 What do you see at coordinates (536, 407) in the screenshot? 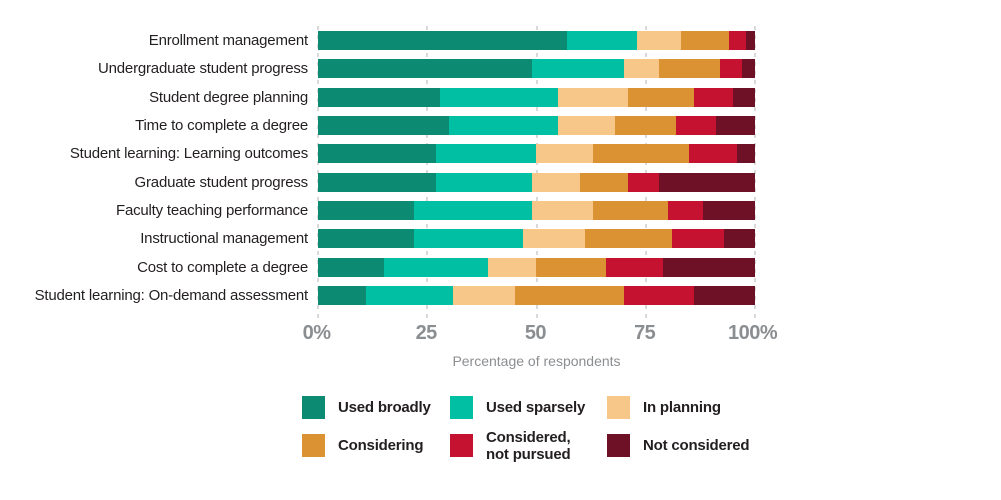
I see `legend-label: Used sparsely` at bounding box center [536, 407].